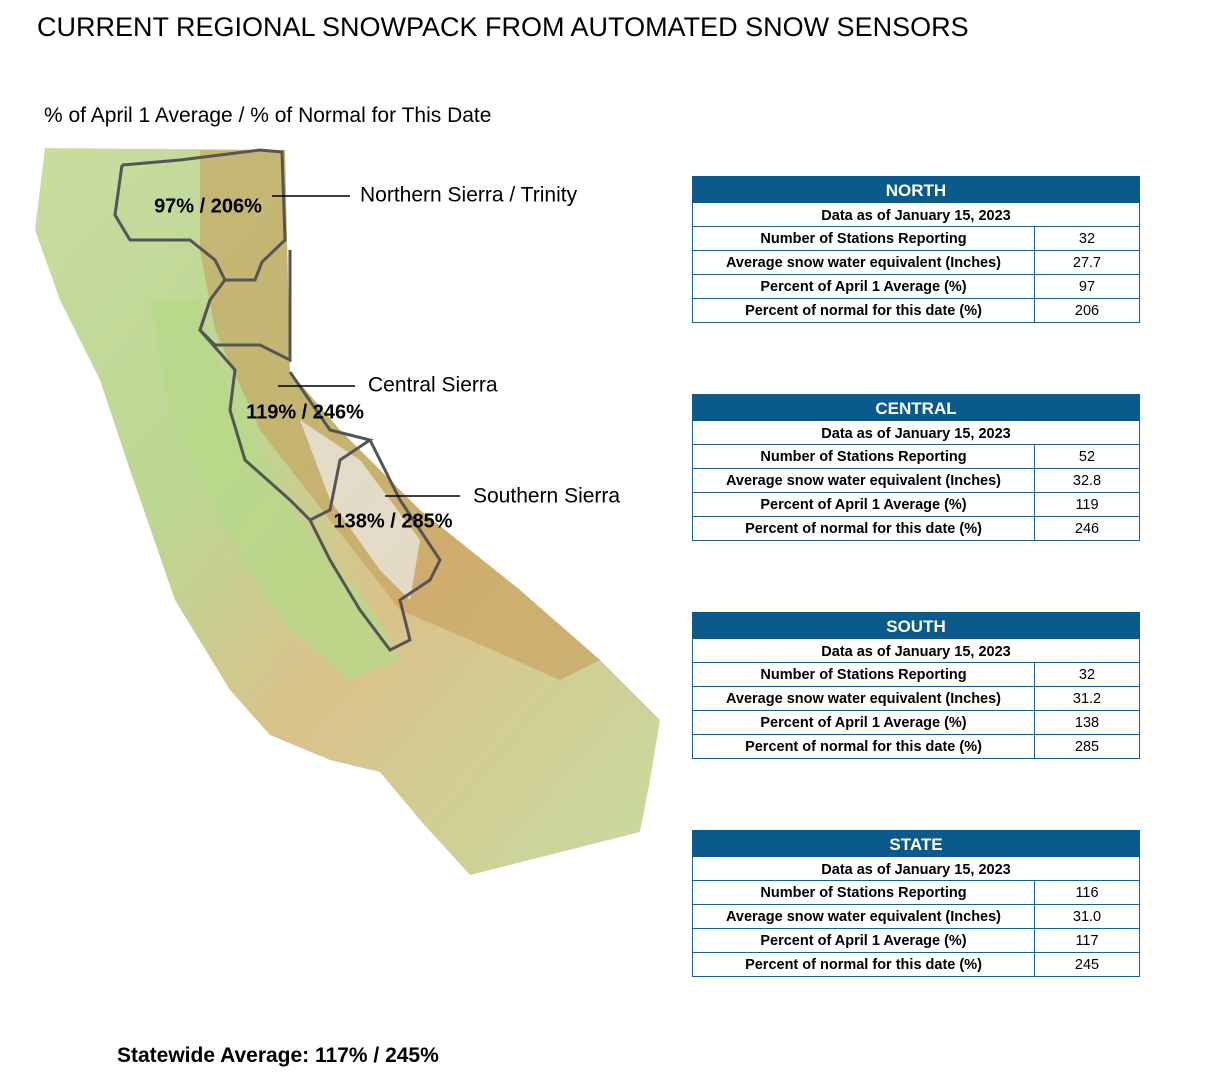  I want to click on snow, so click(360, 510).